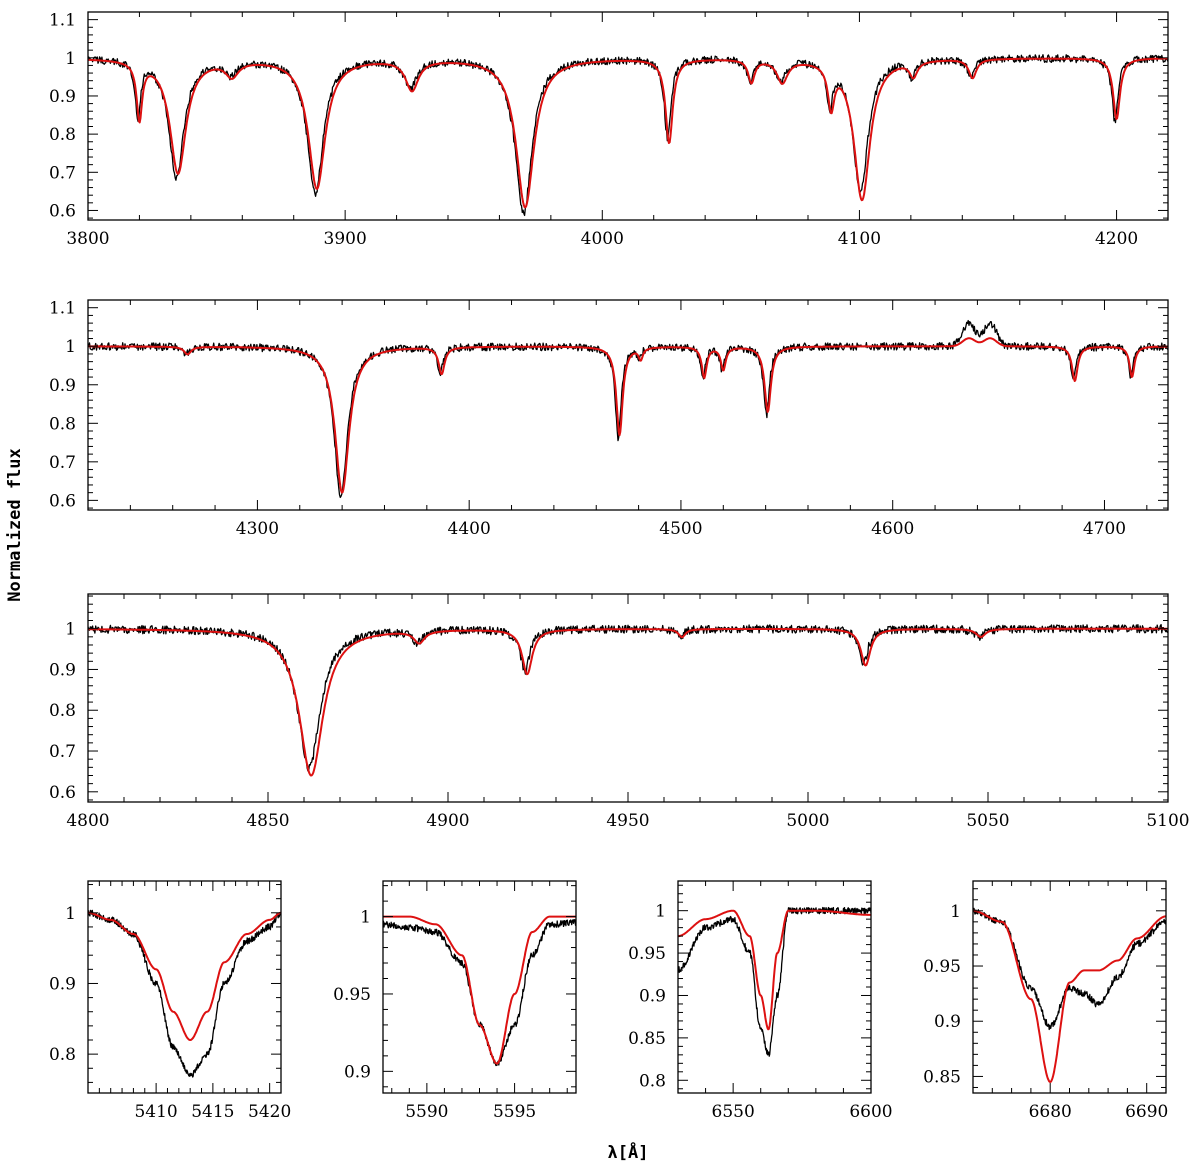 The image size is (1200, 1168). Describe the element at coordinates (987, 821) in the screenshot. I see `x-tick-label: 5050` at that location.